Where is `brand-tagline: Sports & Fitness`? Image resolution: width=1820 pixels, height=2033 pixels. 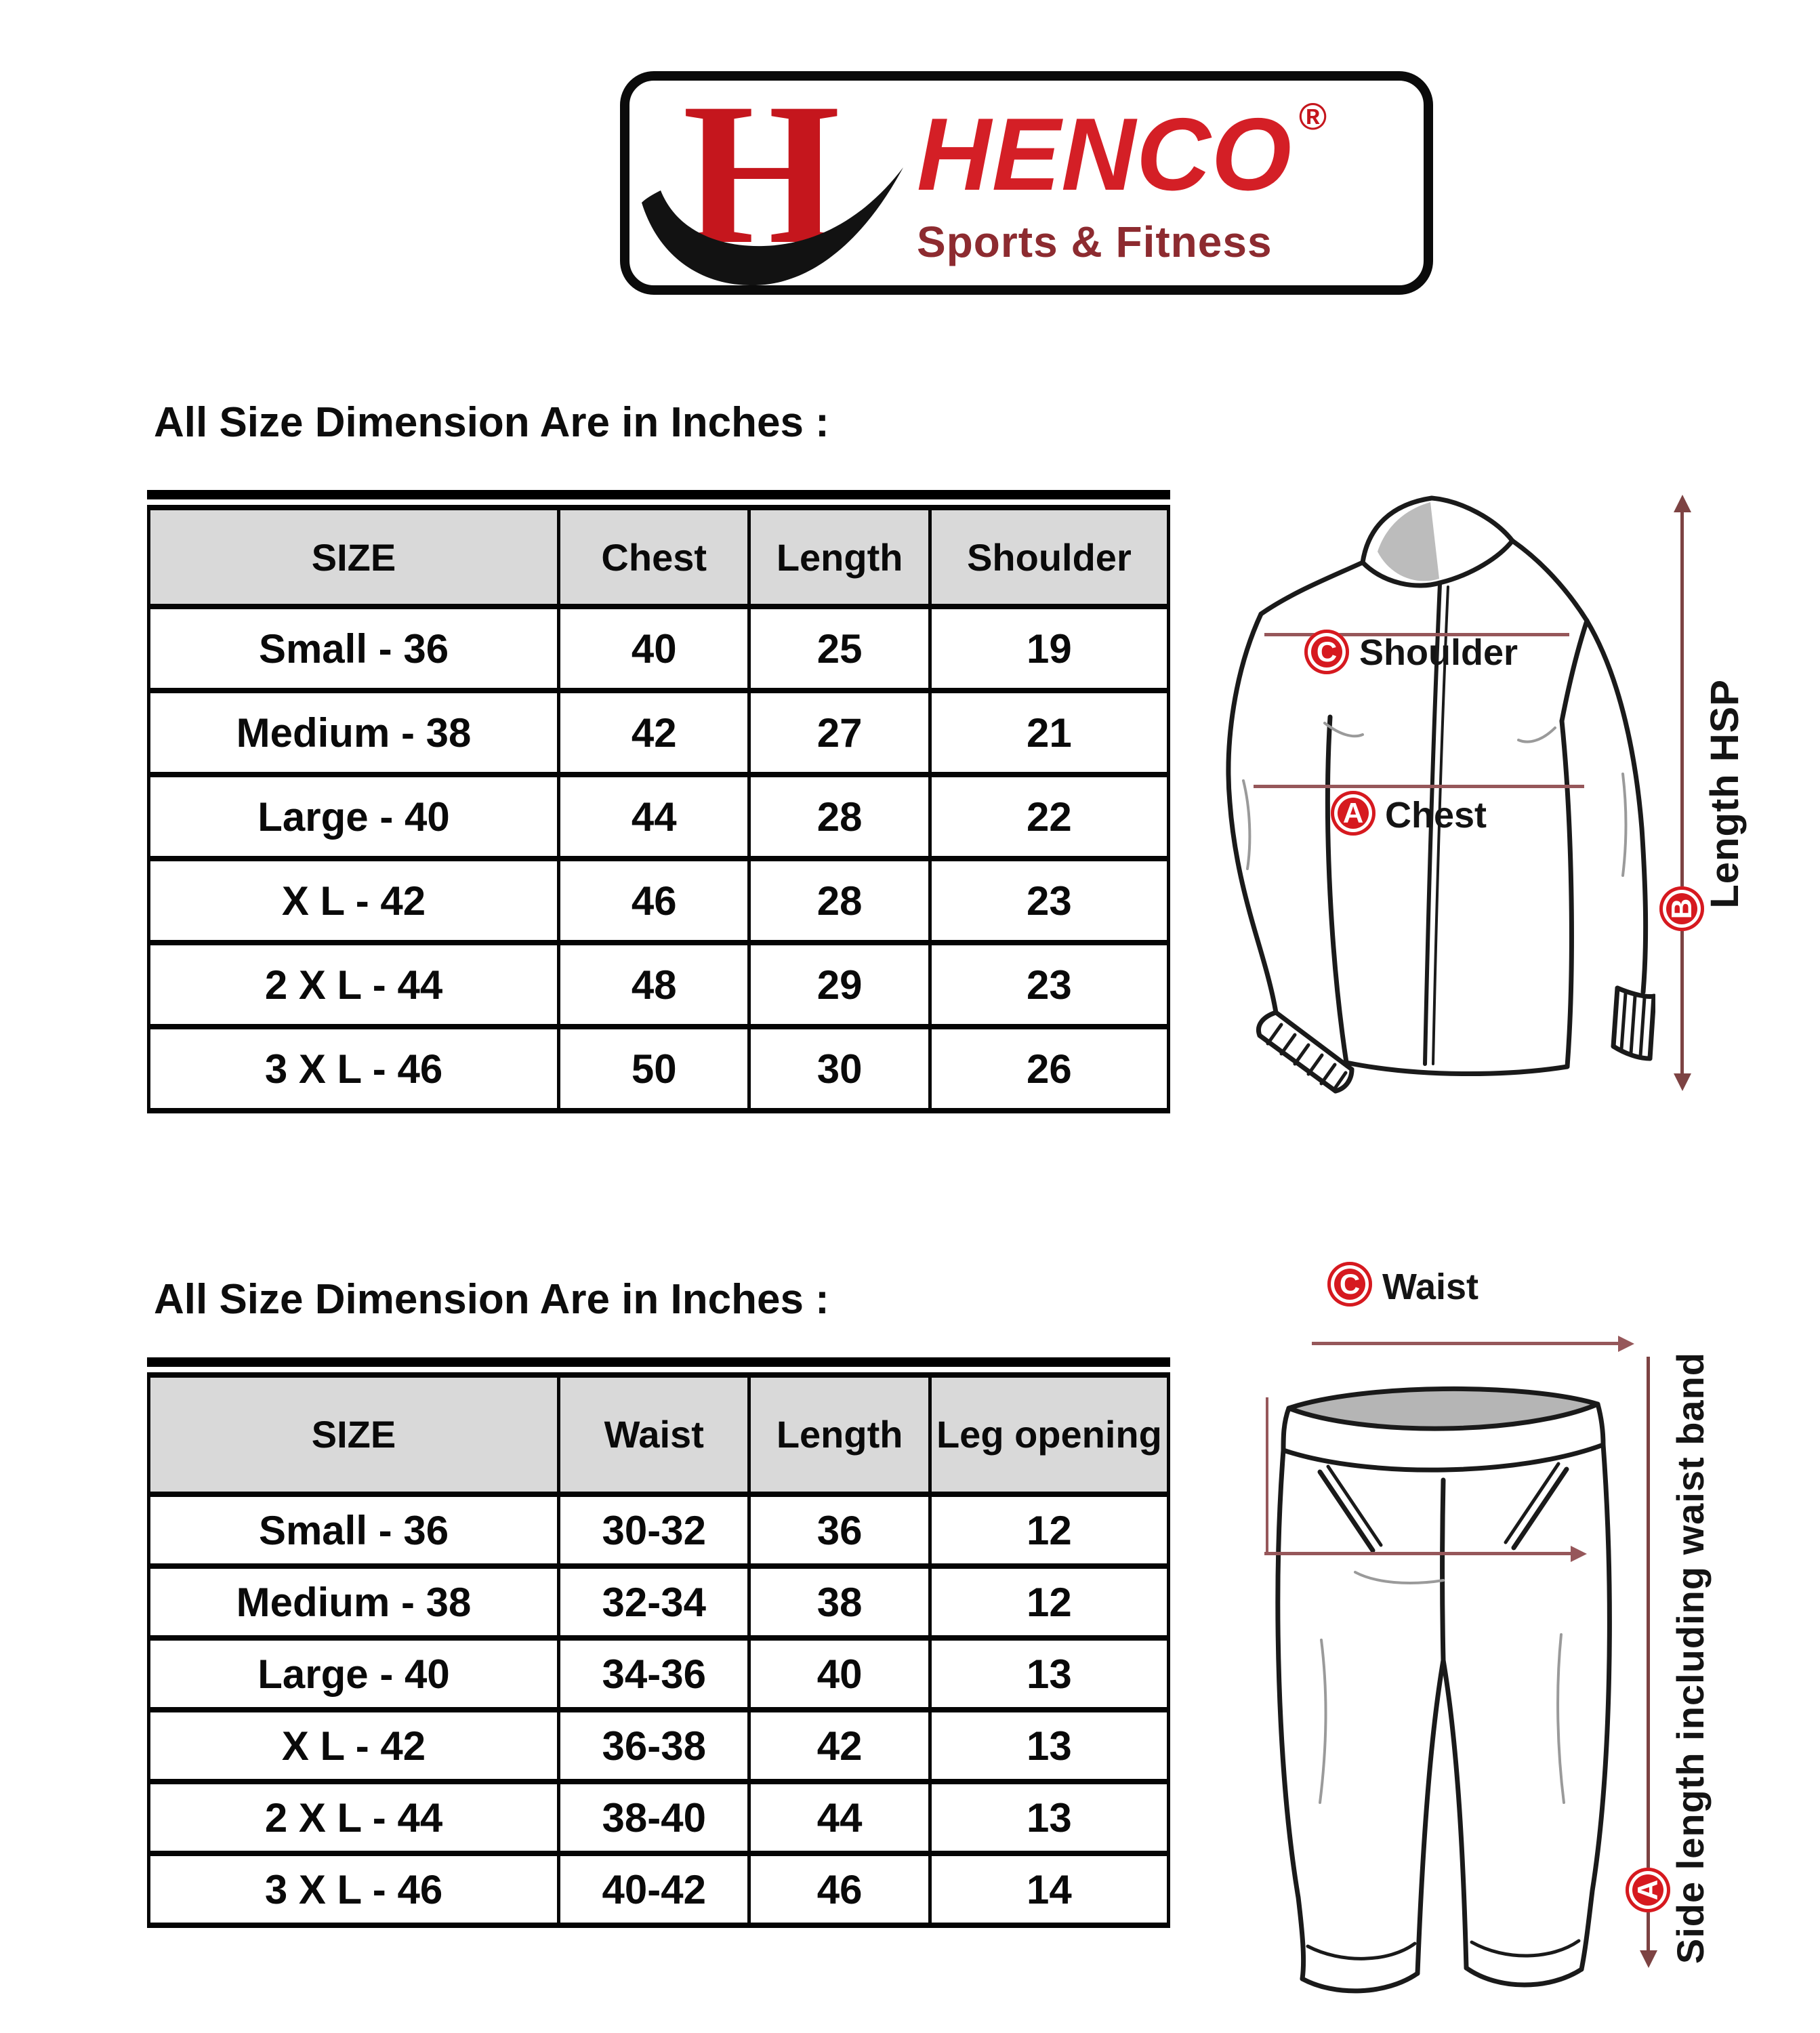 brand-tagline: Sports & Fitness is located at coordinates (1095, 242).